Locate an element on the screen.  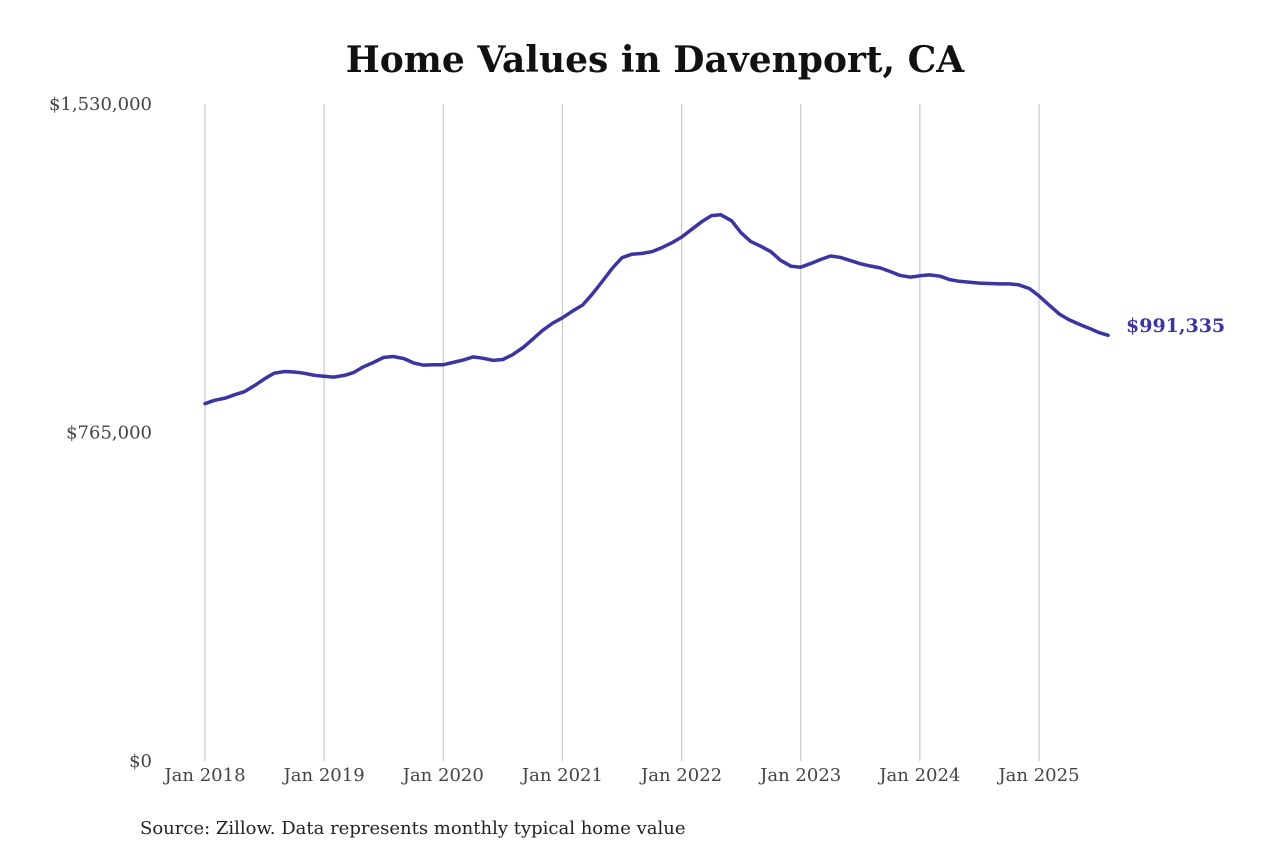
y-tick-label: $1,530,000 is located at coordinates (100, 104).